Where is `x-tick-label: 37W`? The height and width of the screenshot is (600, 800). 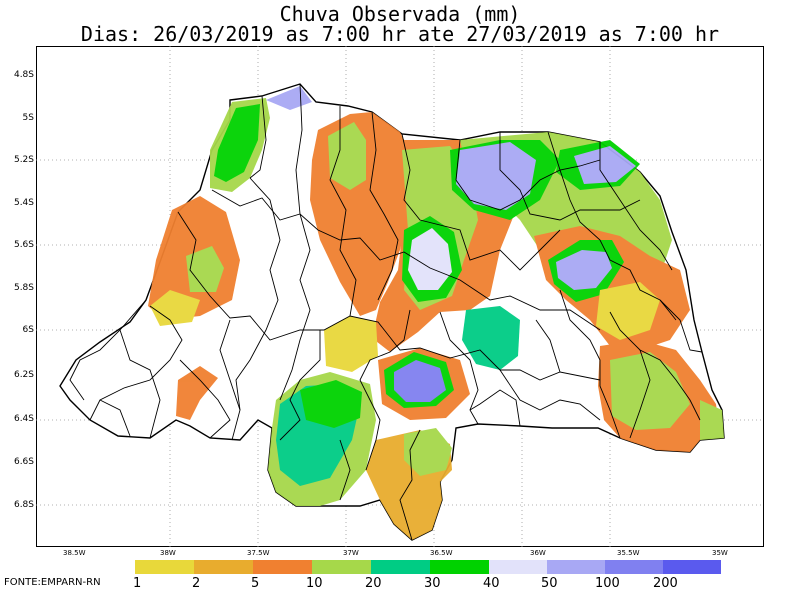 x-tick-label: 37W is located at coordinates (351, 553).